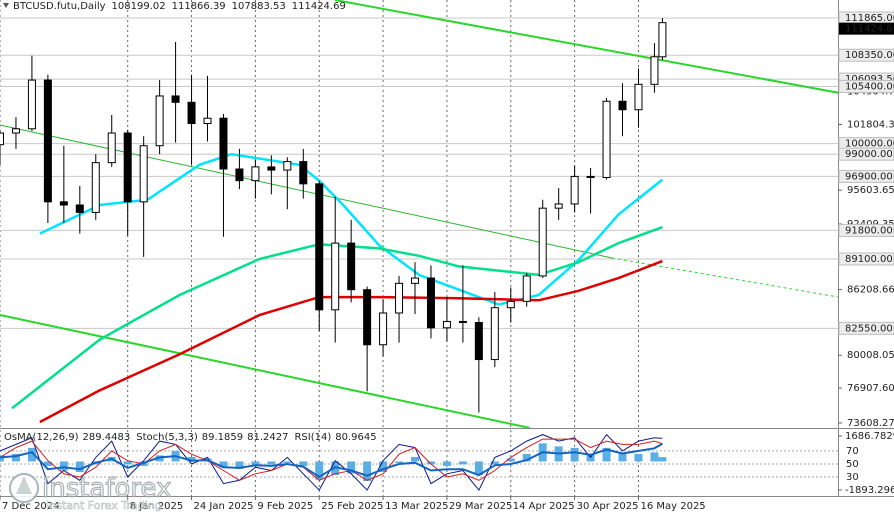  I want to click on ohlc-value: 107883.53, so click(259, 6).